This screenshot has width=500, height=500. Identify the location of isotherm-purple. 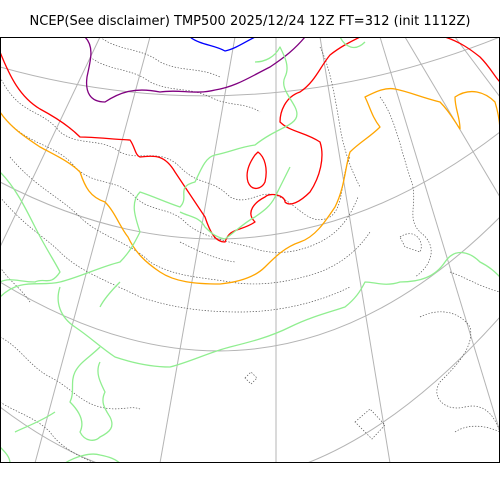
(195, 70).